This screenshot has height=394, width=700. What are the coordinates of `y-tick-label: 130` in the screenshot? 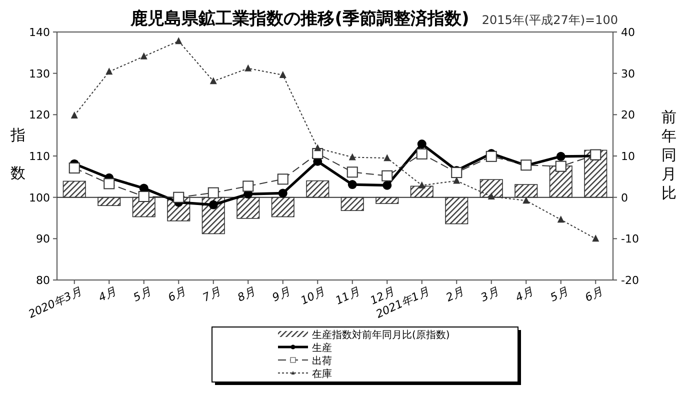 It's located at (39, 73).